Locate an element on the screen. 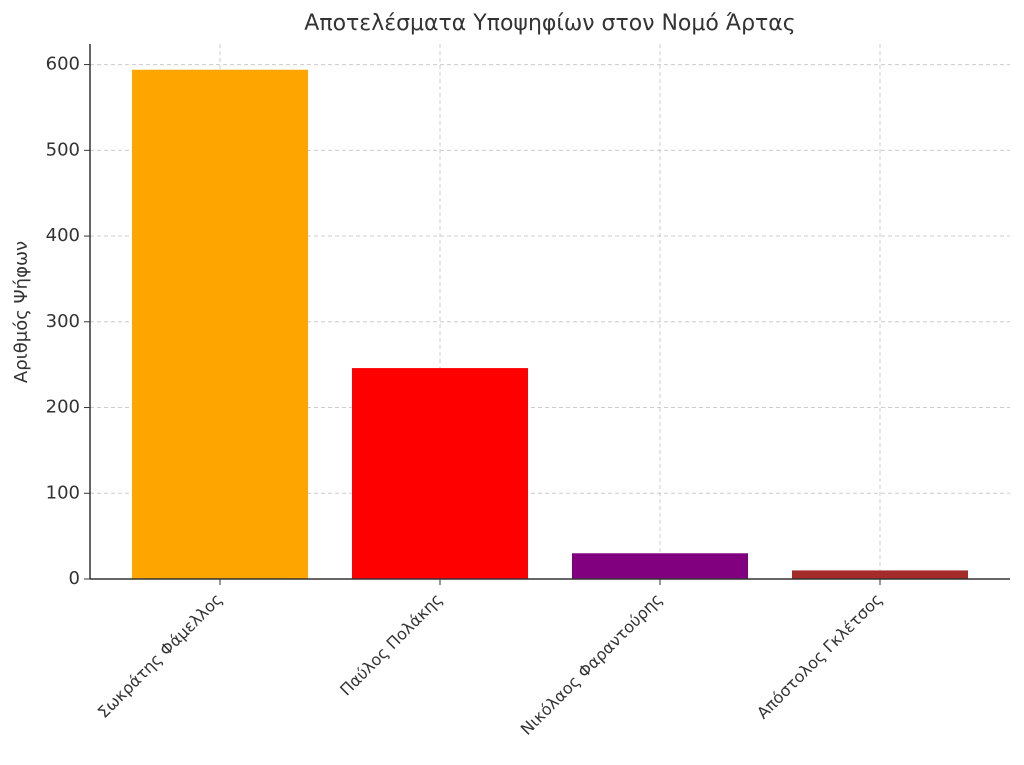 This screenshot has height=765, width=1024. y-tick-label: 0 is located at coordinates (74, 578).